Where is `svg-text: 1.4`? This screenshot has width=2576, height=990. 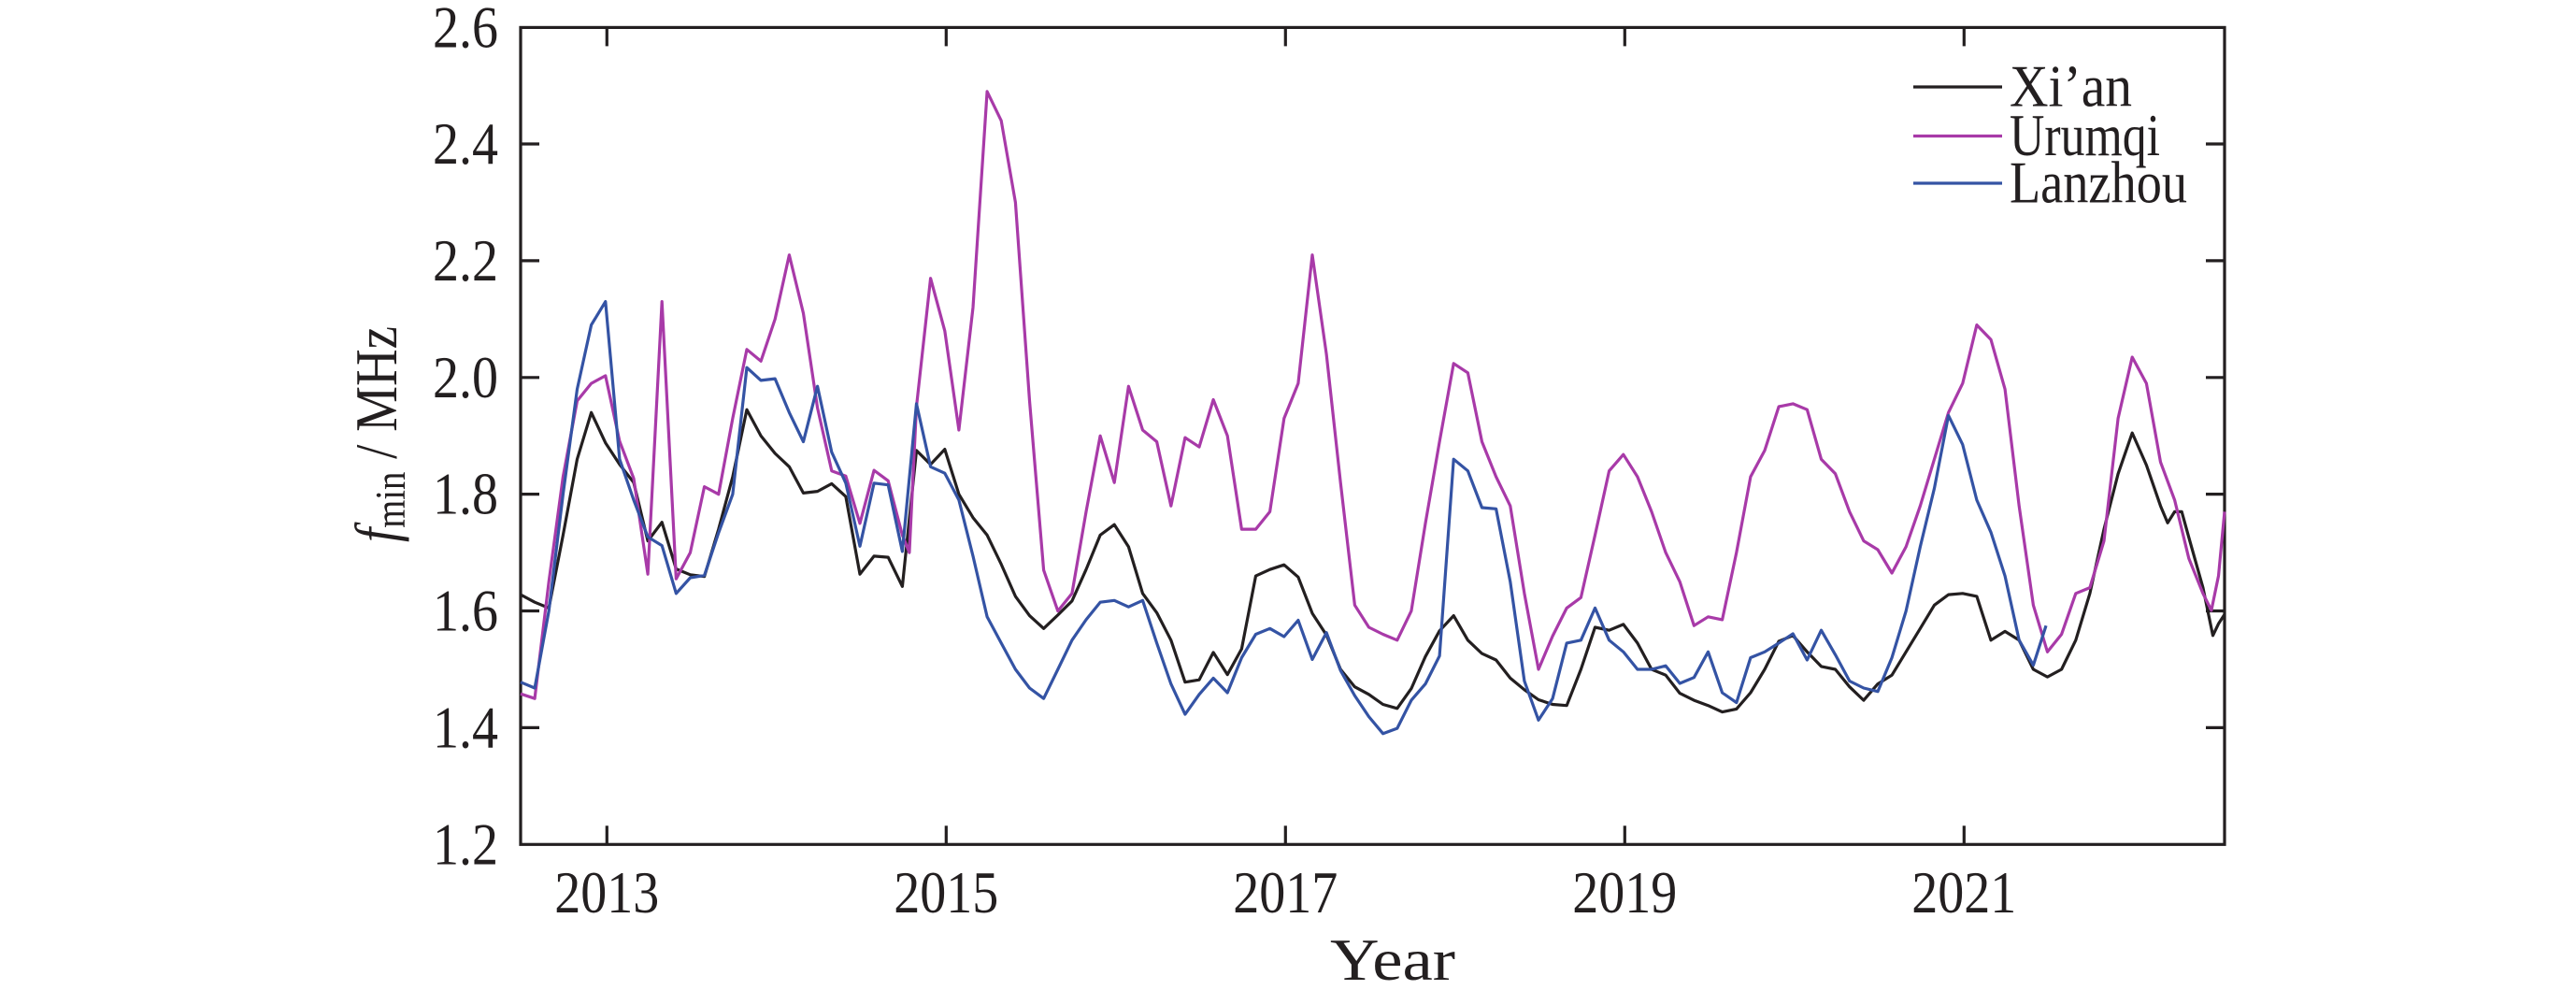
svg-text: 1.4 is located at coordinates (465, 727).